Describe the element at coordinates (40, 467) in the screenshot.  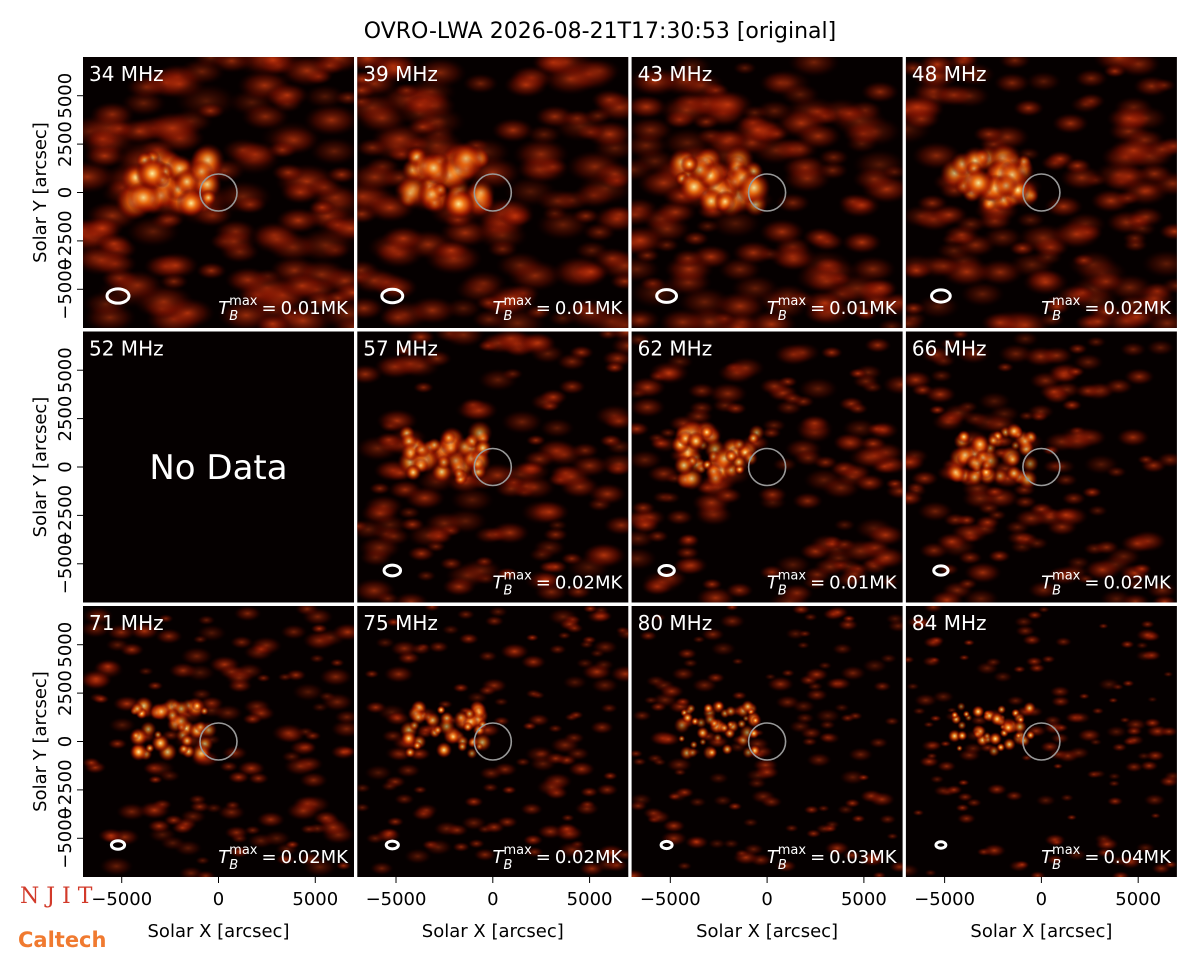
I see `y-axis-label: Solar Y [arcsec]` at that location.